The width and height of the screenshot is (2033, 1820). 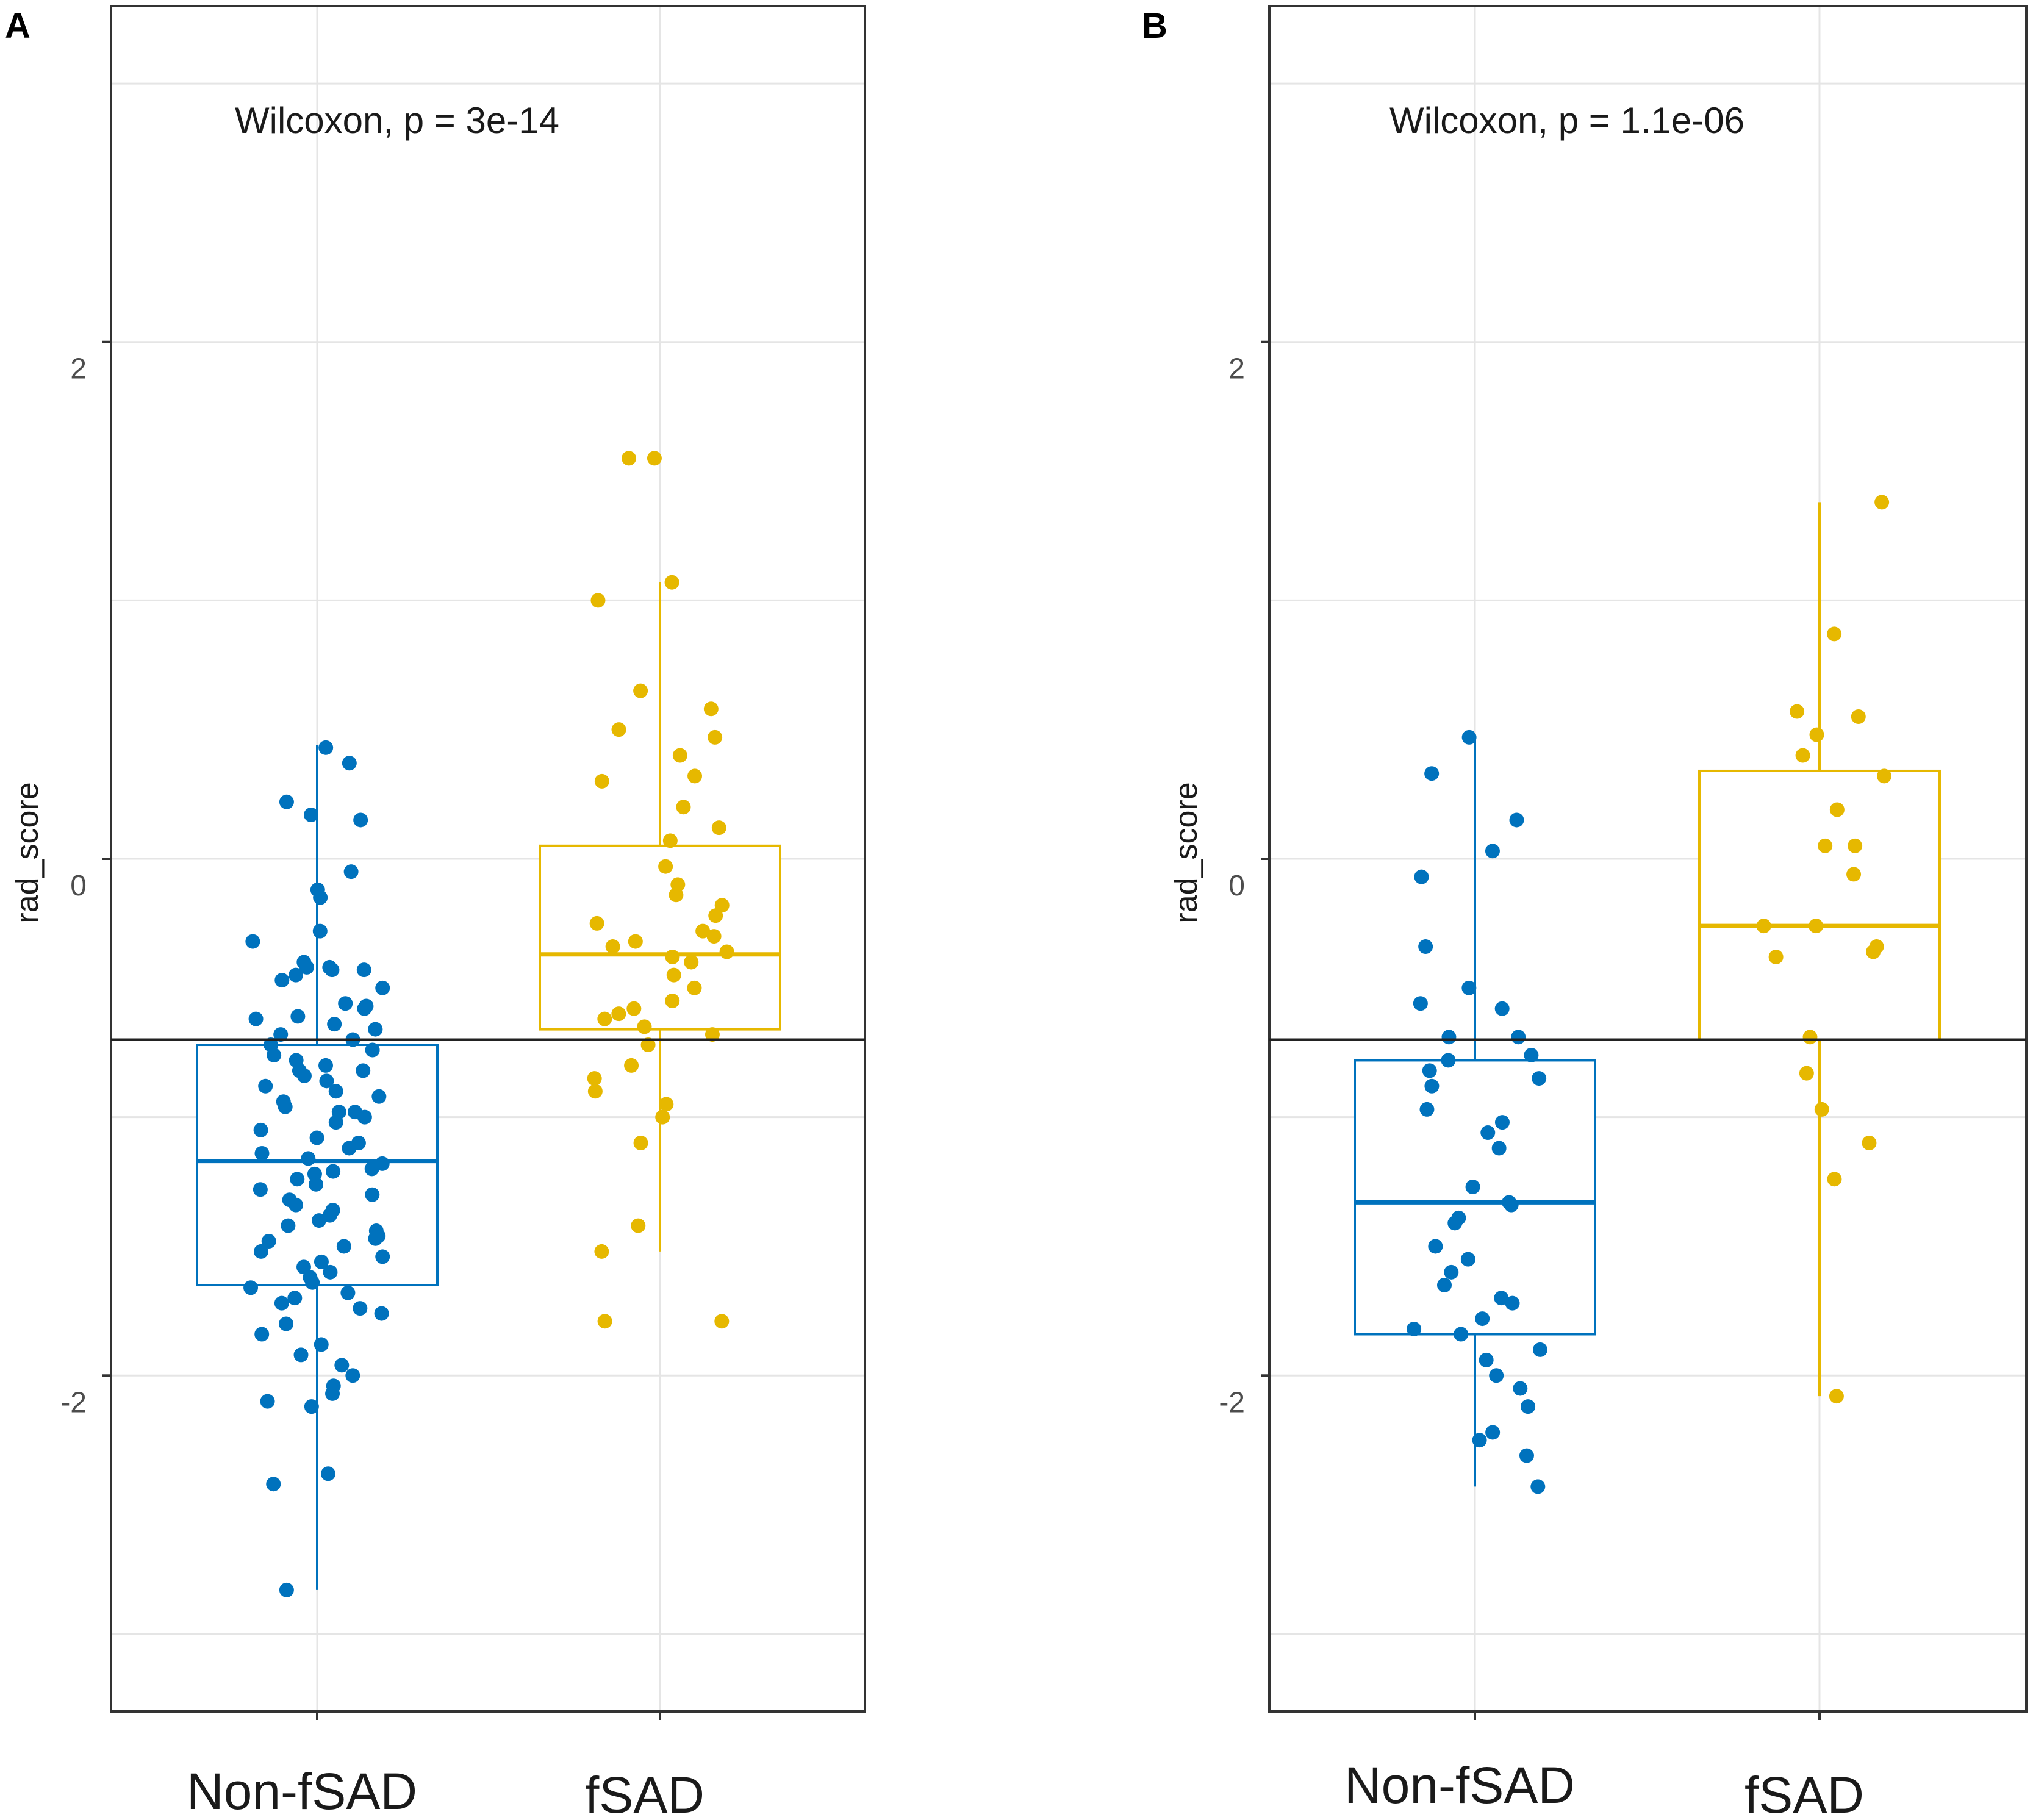 I want to click on x-tick-label: Non-fSAD, so click(x=1459, y=1785).